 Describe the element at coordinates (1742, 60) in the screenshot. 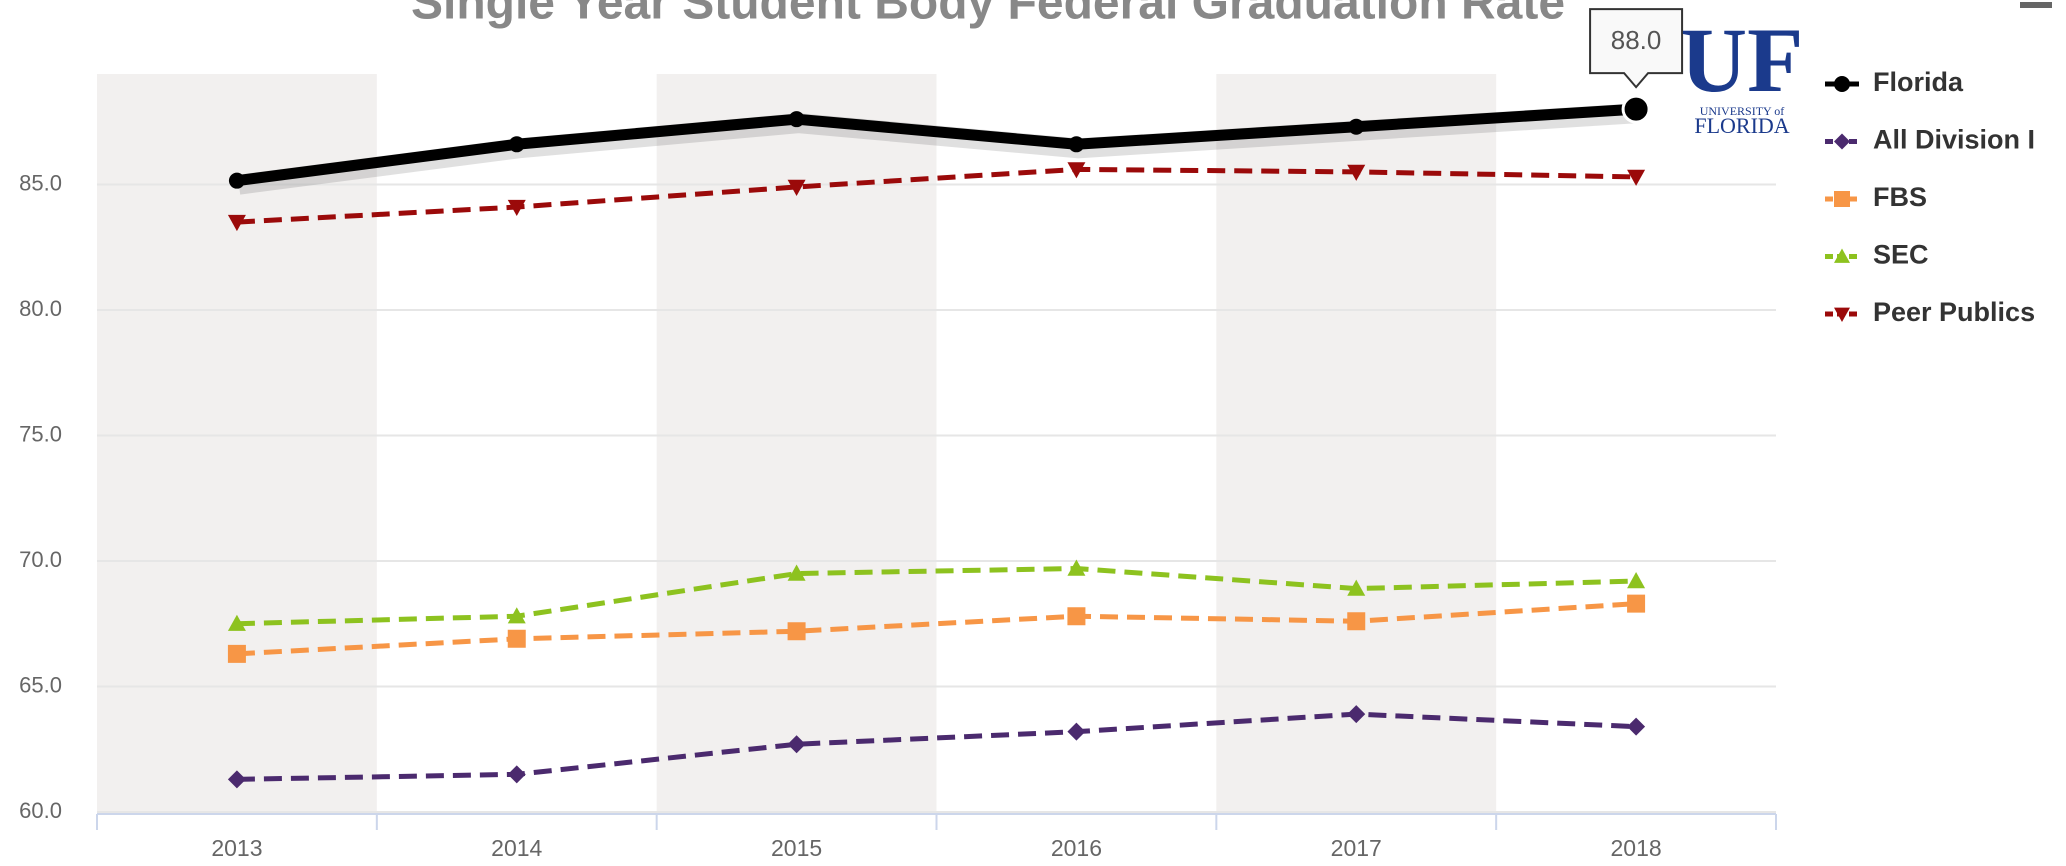

I see `logo-initials: UF` at that location.